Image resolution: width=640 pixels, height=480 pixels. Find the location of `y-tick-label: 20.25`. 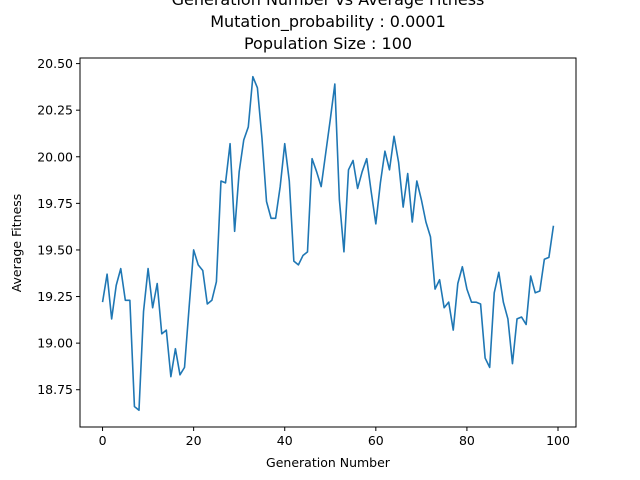

y-tick-label: 20.25 is located at coordinates (55, 110).